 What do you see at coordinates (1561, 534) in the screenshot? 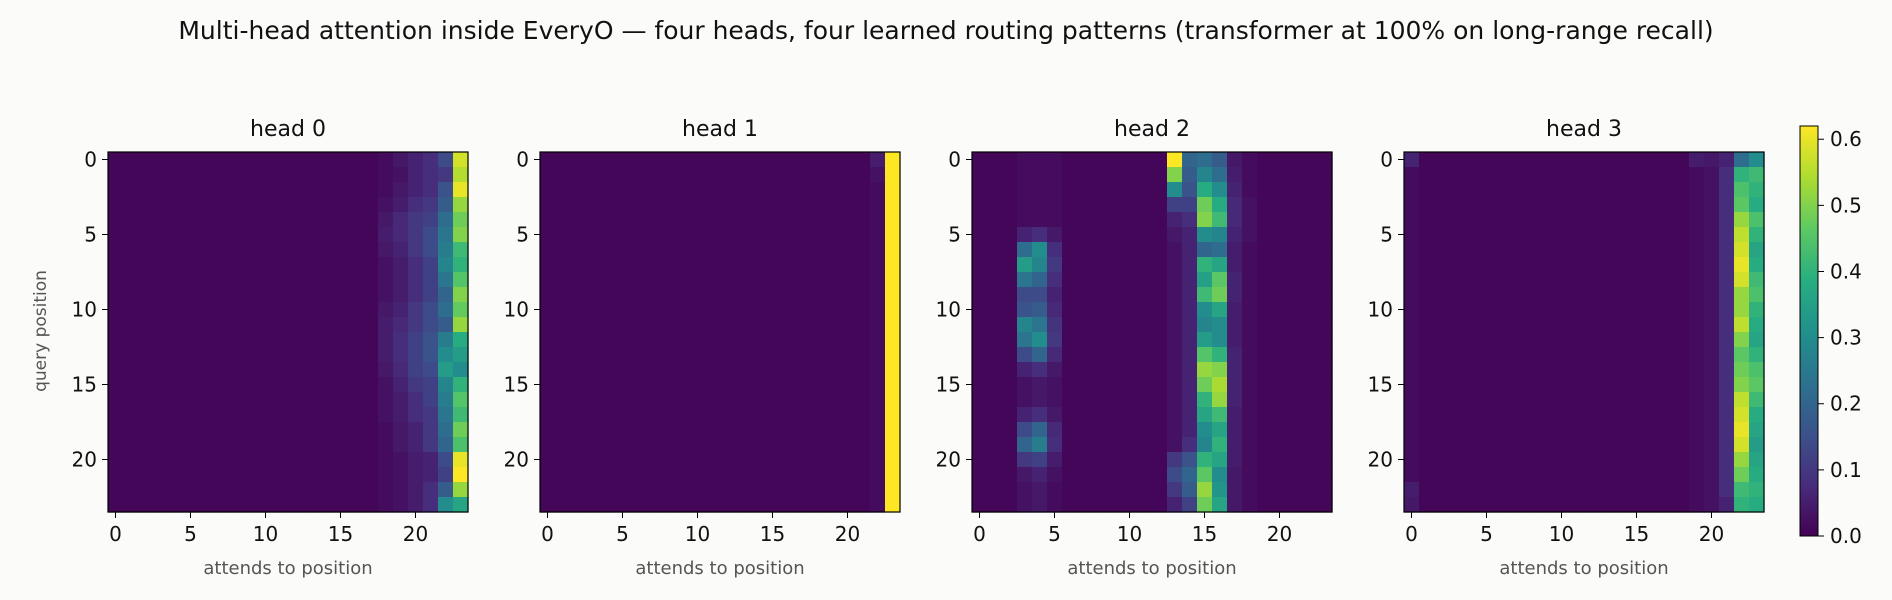
I see `x-tick-label: 10` at bounding box center [1561, 534].